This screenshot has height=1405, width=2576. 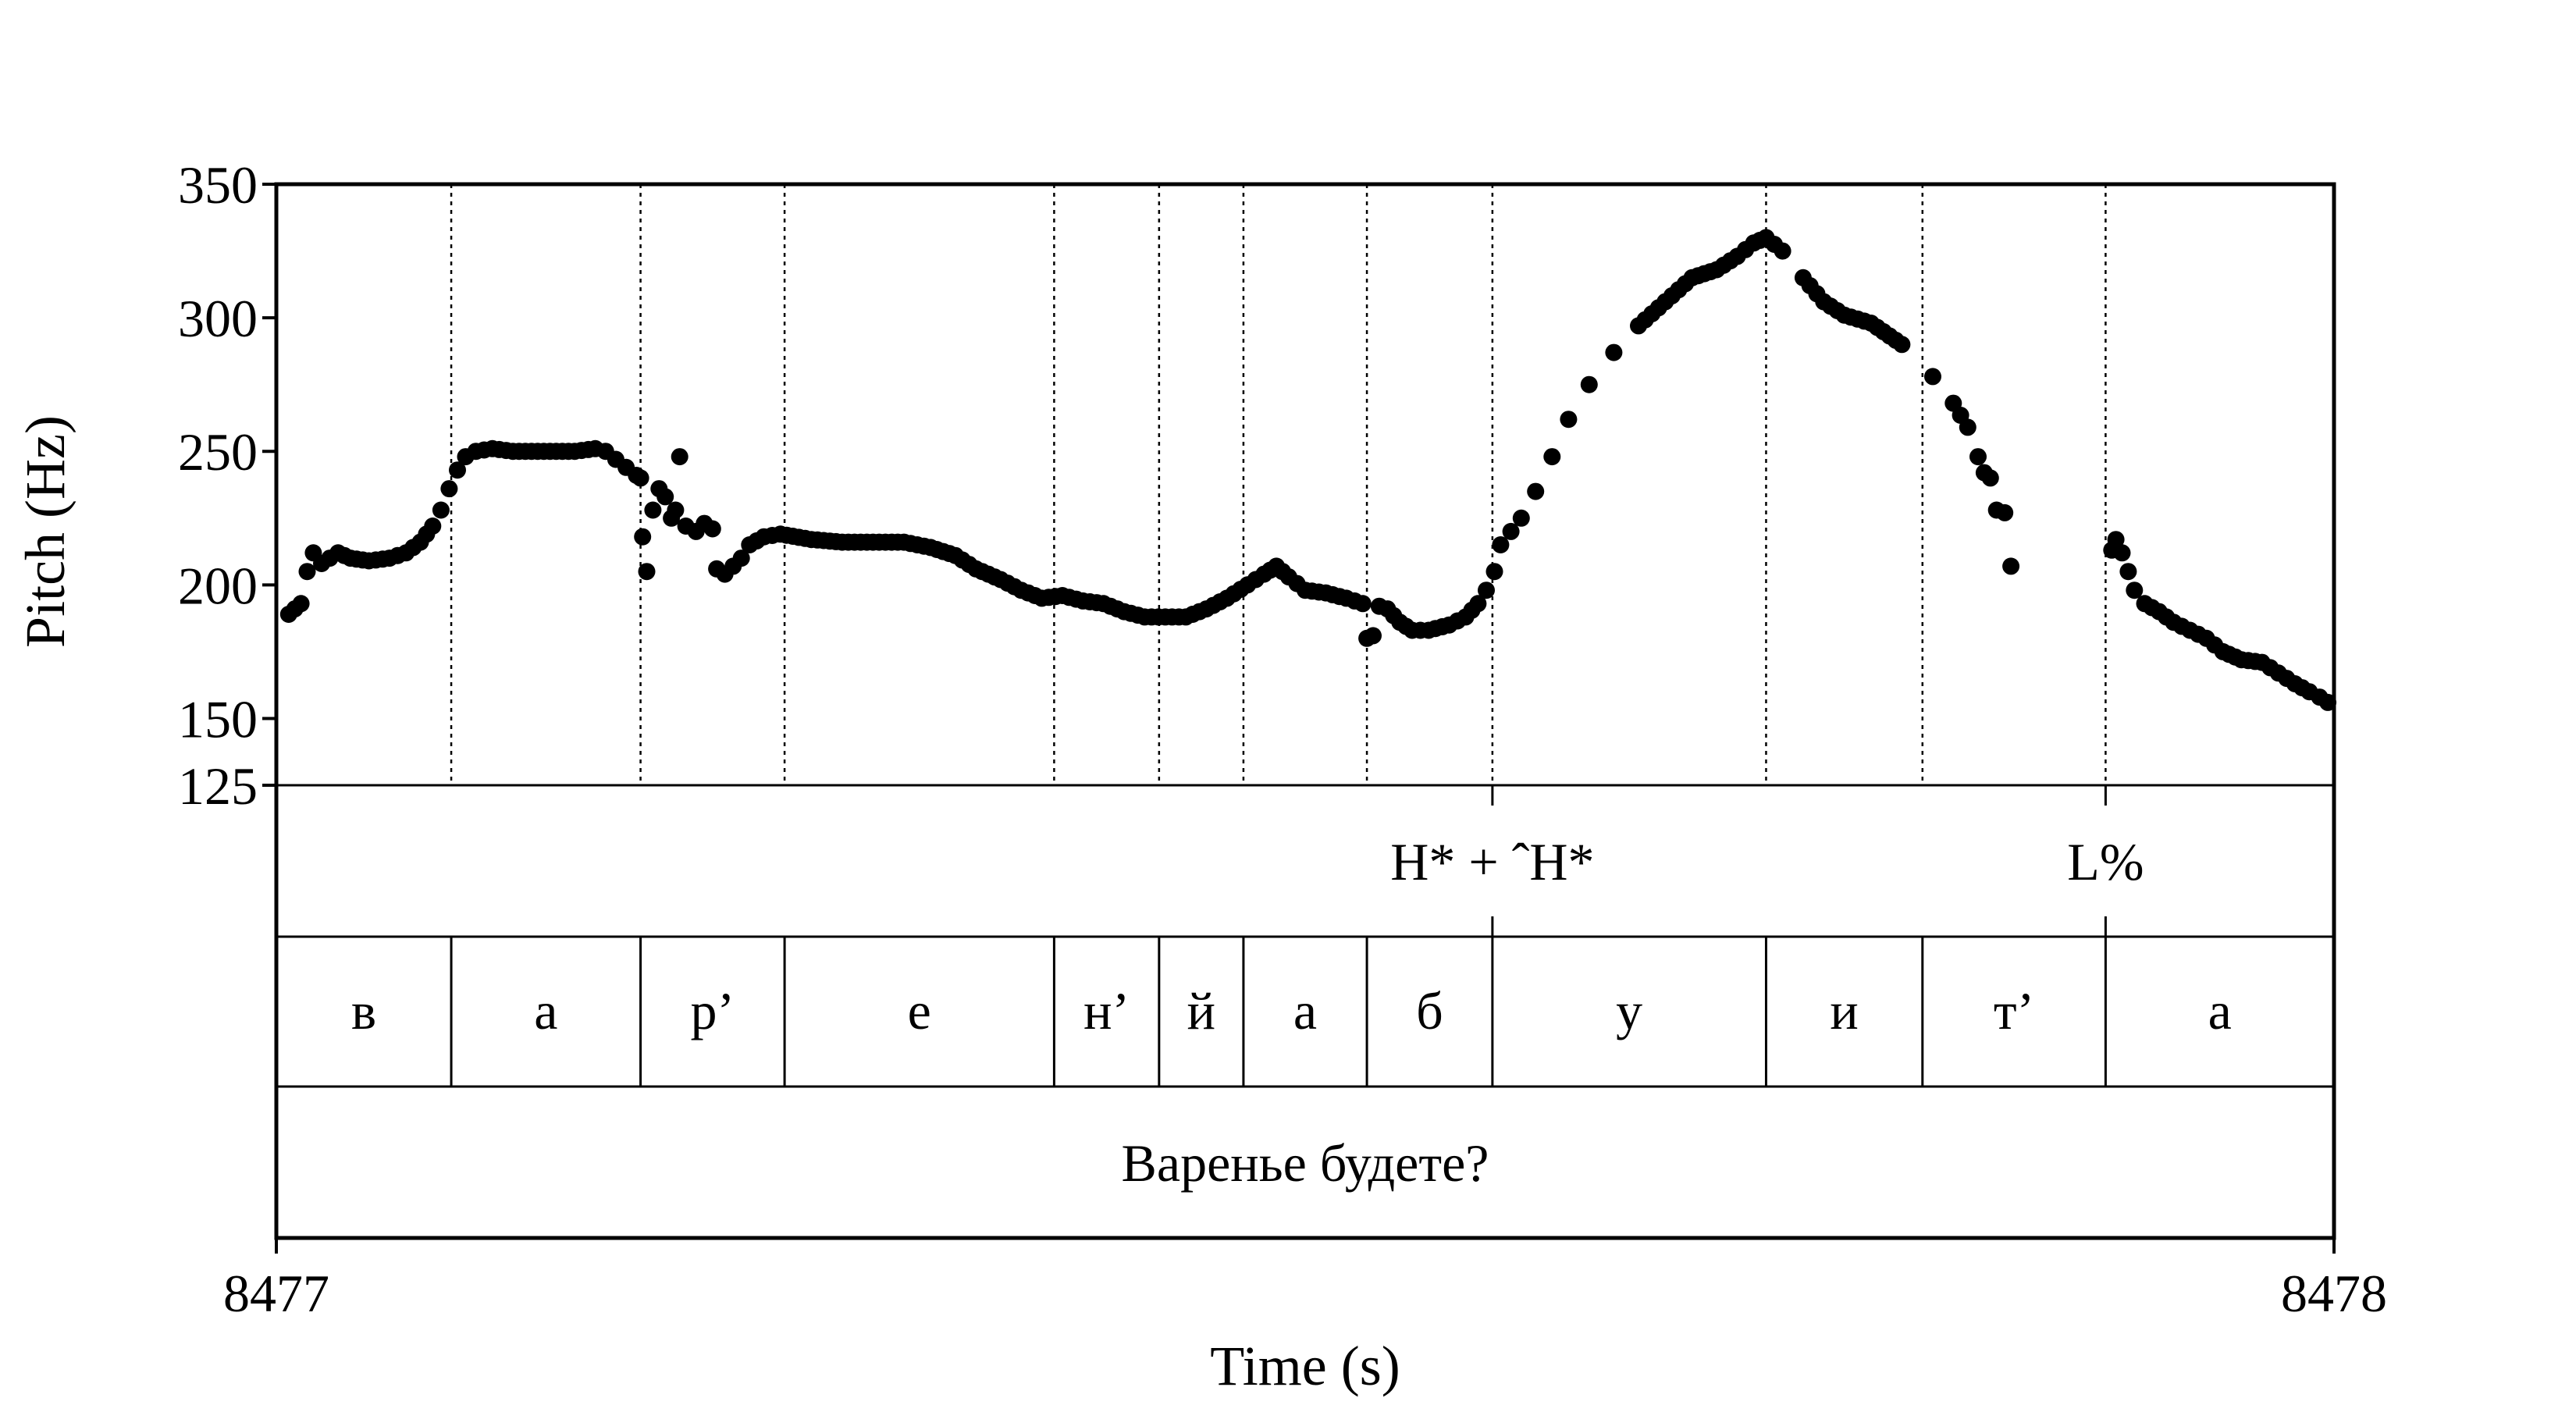 What do you see at coordinates (1305, 1366) in the screenshot?
I see `x-axis-label: Time (s)` at bounding box center [1305, 1366].